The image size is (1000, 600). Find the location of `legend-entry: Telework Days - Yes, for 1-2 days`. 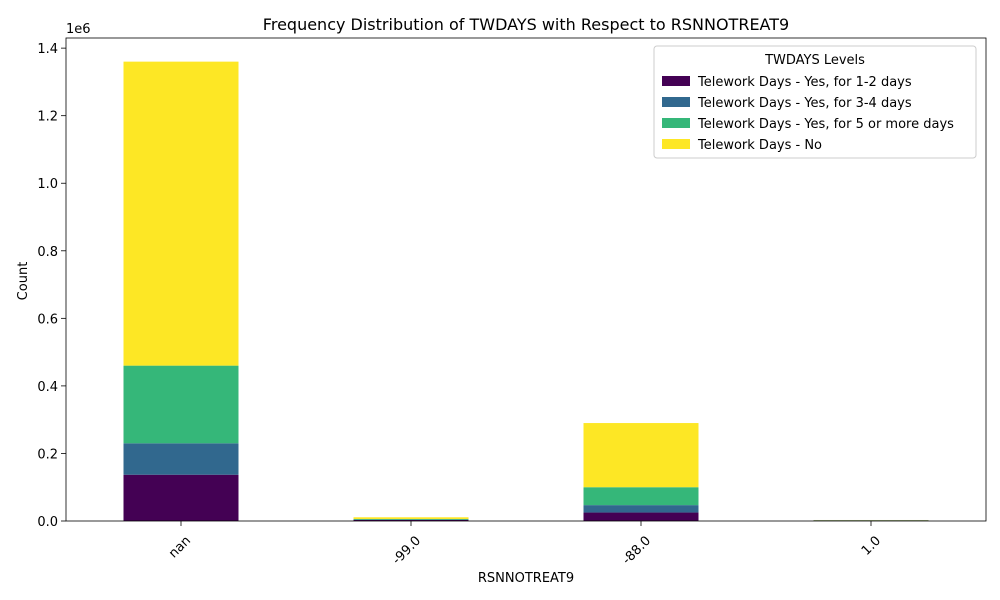

legend-entry: Telework Days - Yes, for 1-2 days is located at coordinates (804, 82).